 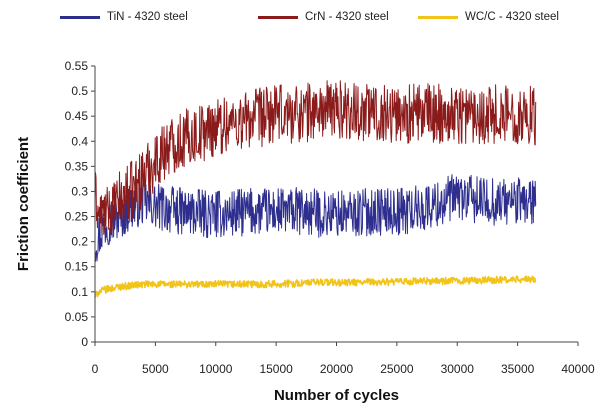 I want to click on y-tick-label: 0, so click(x=84, y=342).